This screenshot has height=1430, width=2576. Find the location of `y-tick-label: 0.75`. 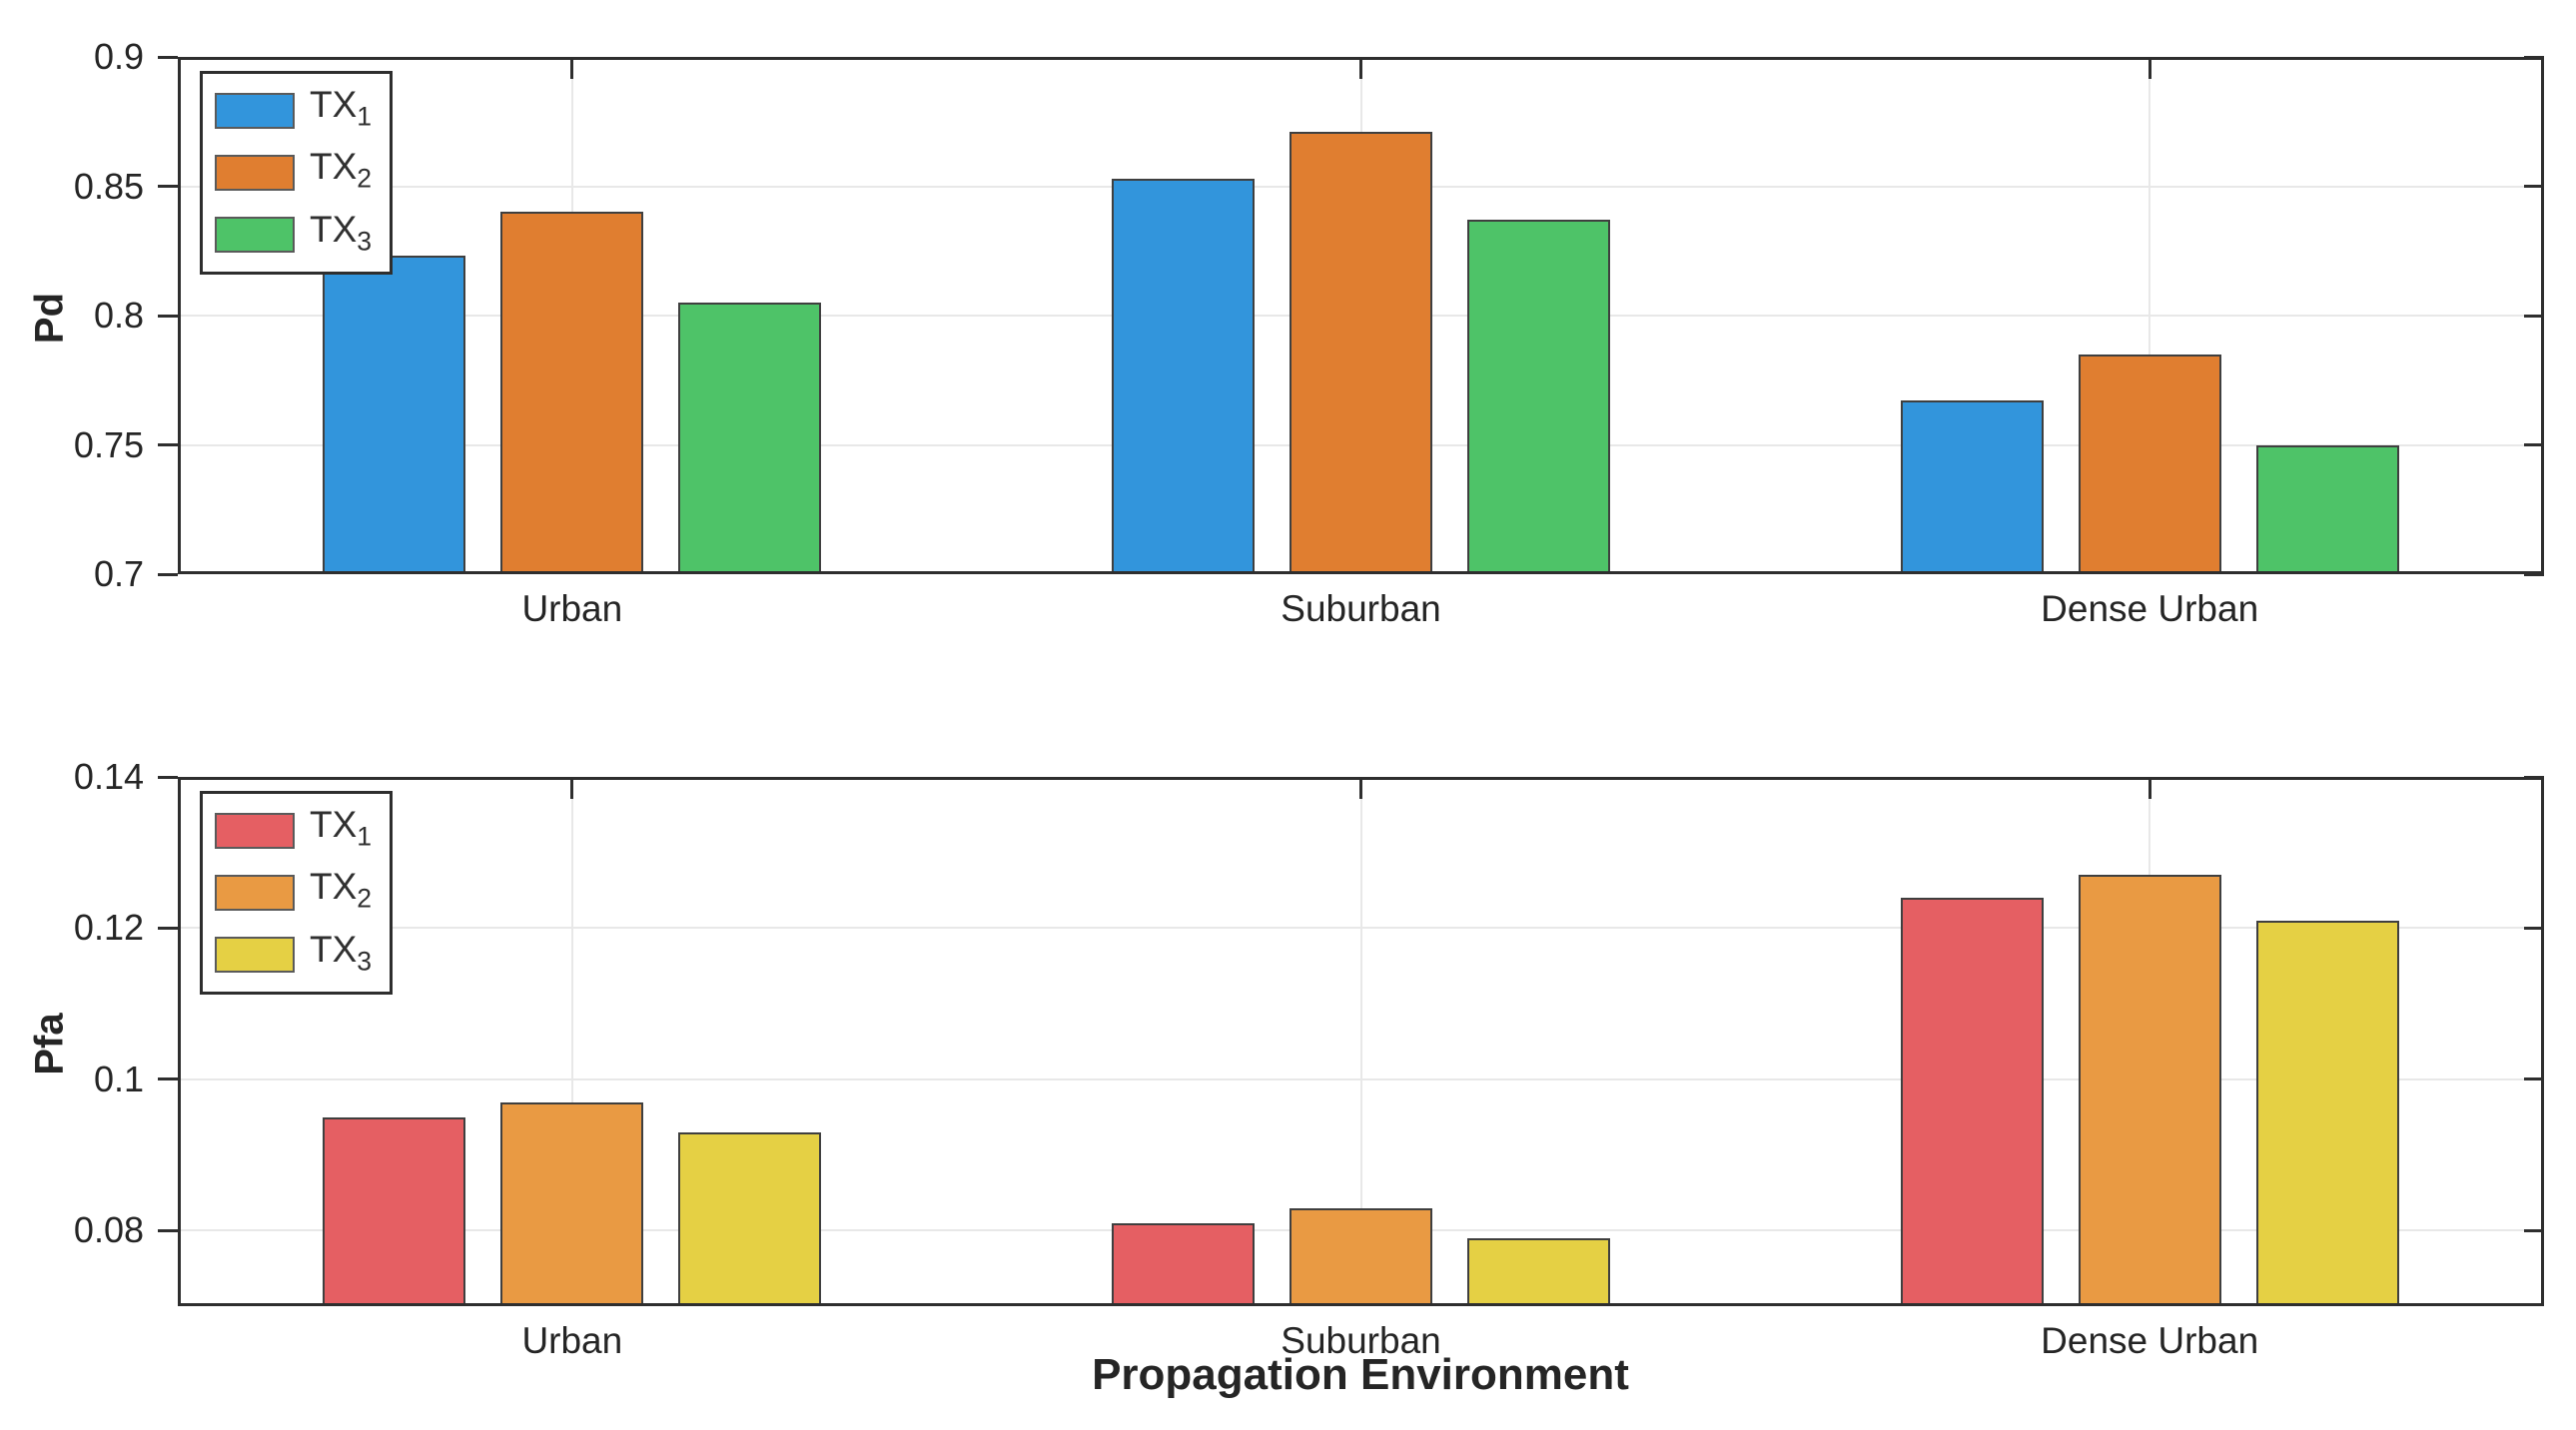

y-tick-label: 0.75 is located at coordinates (109, 444).